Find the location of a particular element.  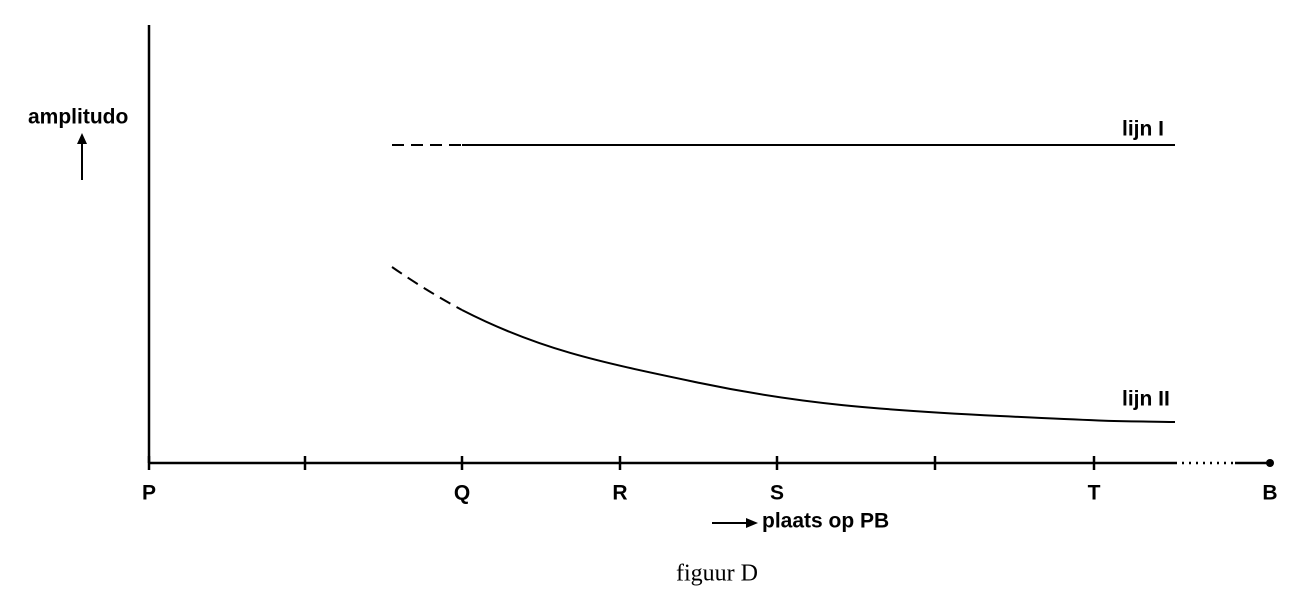

line-2-dashed is located at coordinates (427, 288).